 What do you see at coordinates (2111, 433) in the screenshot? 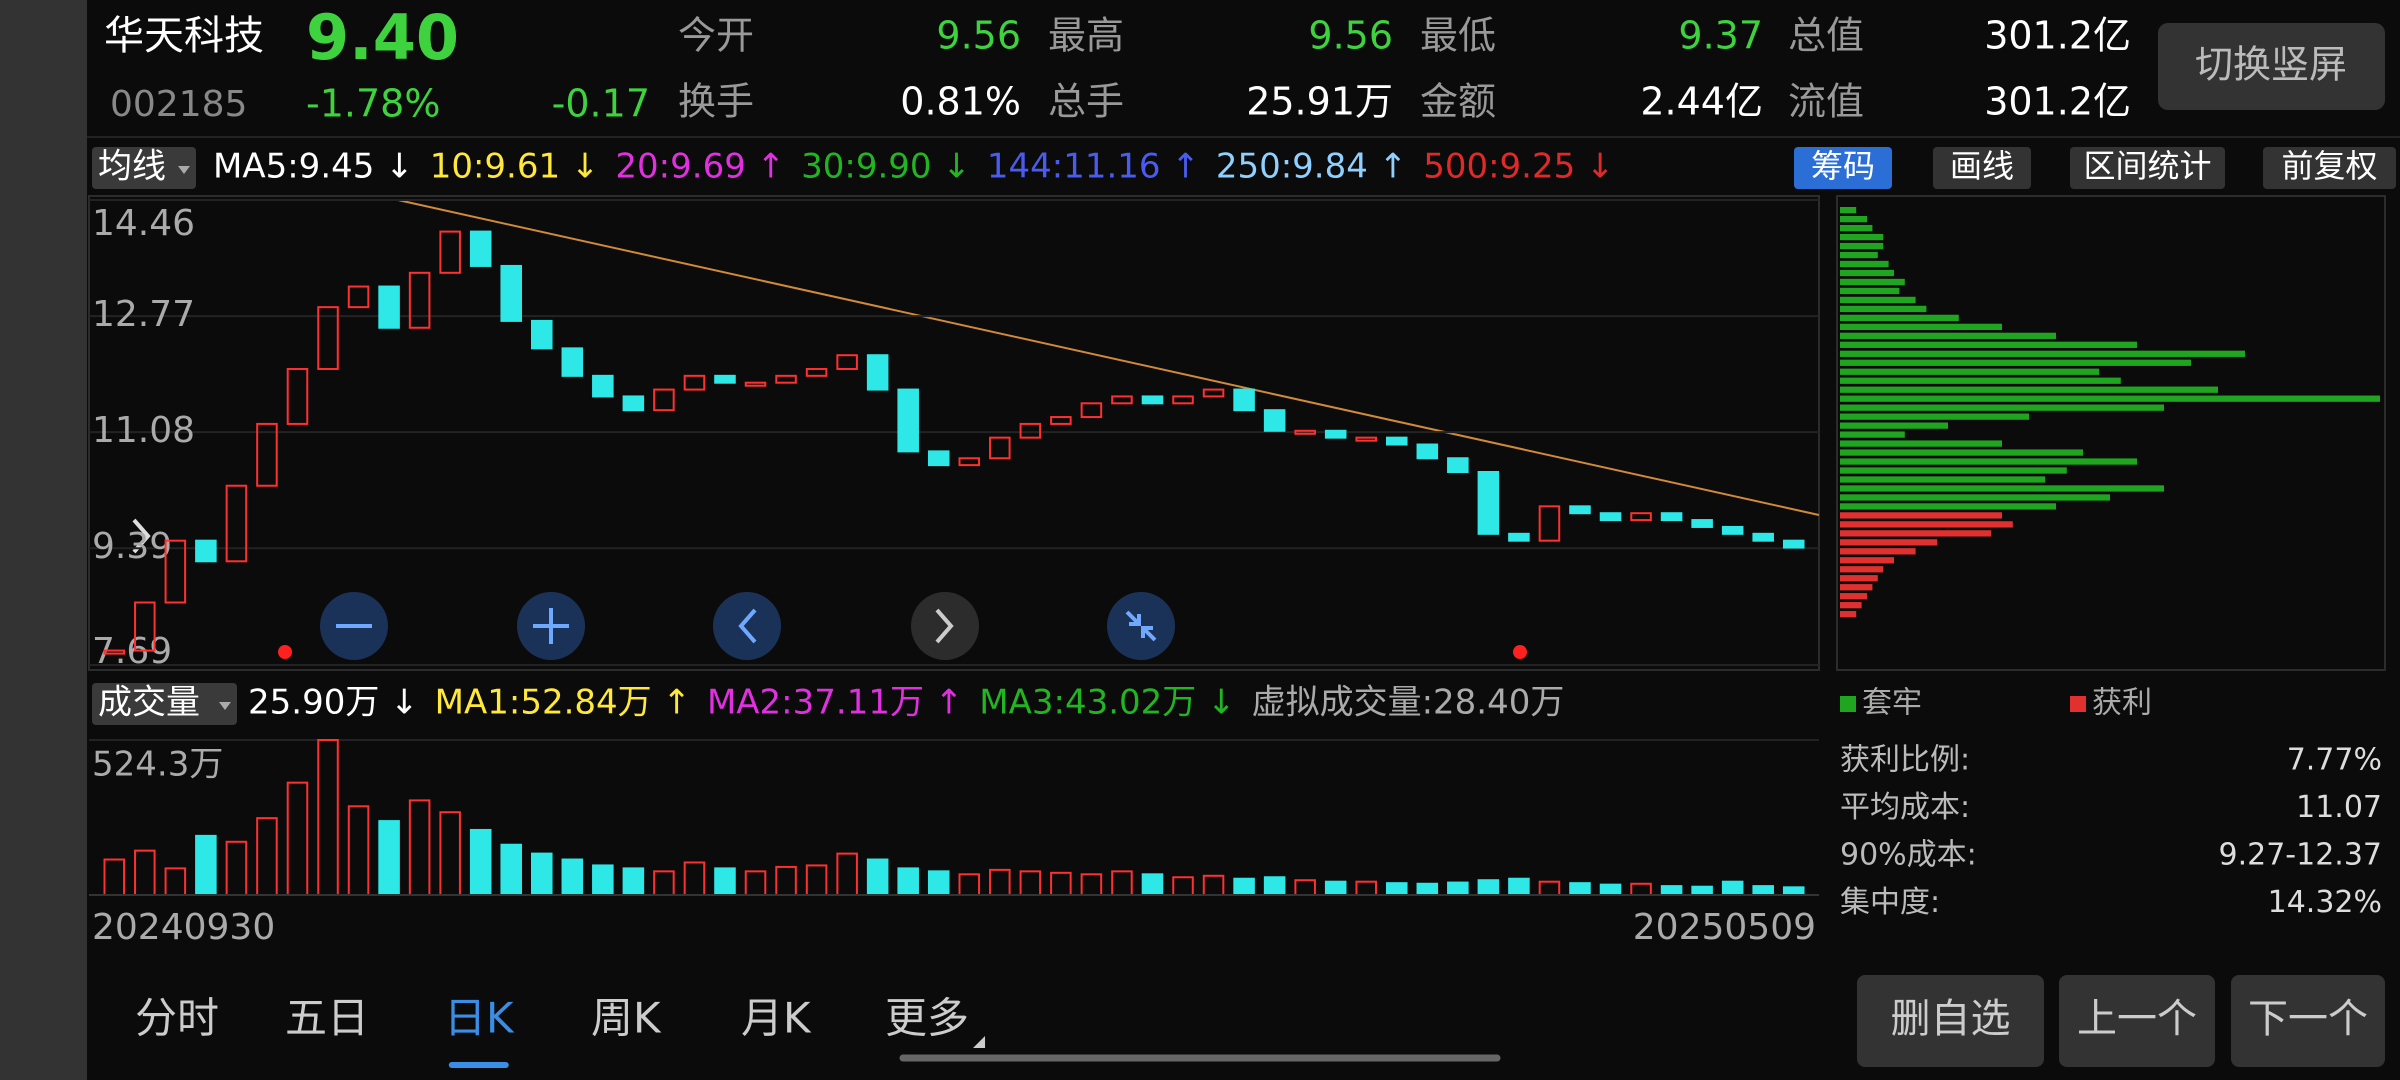
I see `chip-frame` at bounding box center [2111, 433].